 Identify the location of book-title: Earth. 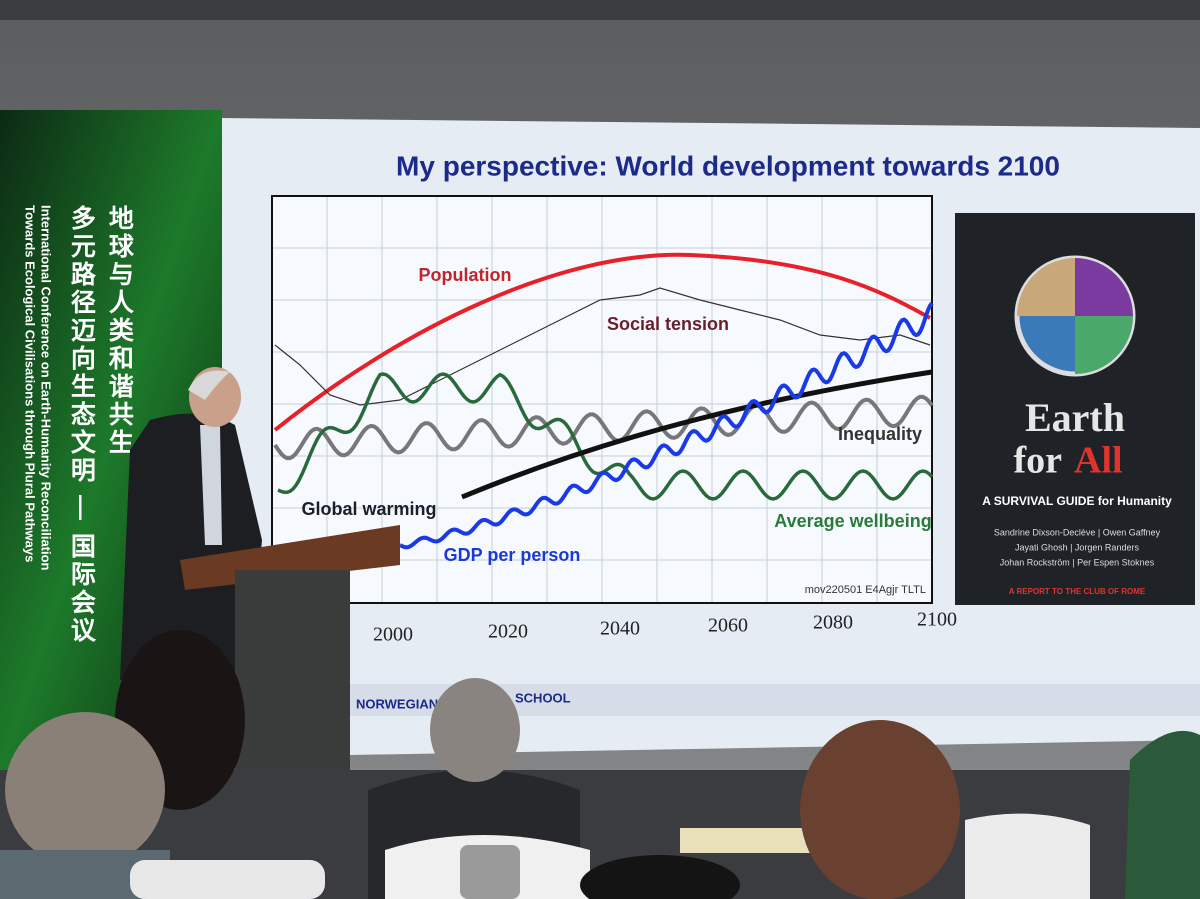
(1075, 417).